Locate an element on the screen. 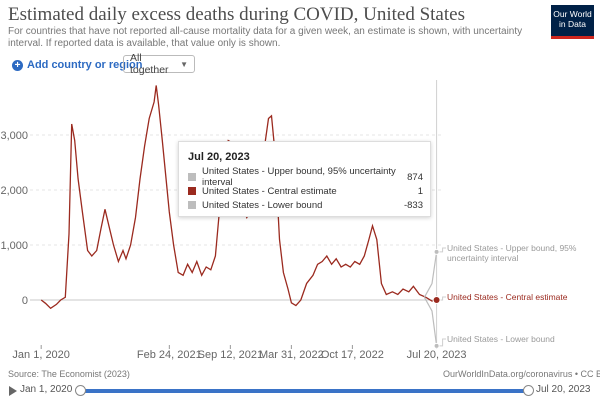  tooltip-label-lower: United States - Lower bound is located at coordinates (262, 205).